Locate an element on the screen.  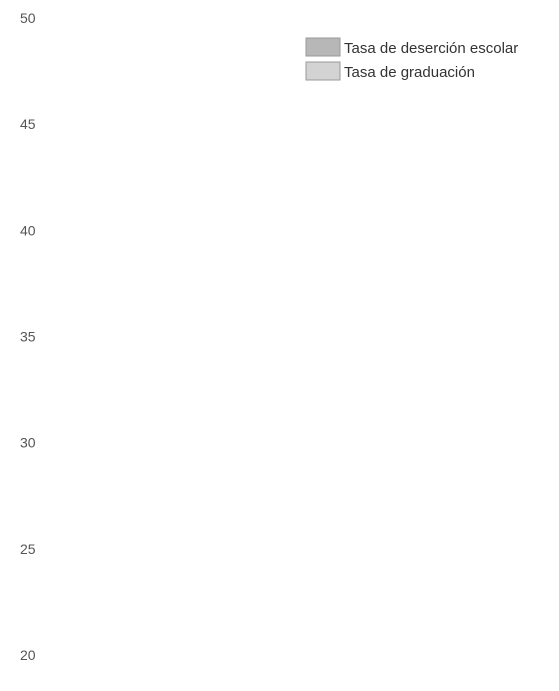
legend-label: Tasa de deserción escolar is located at coordinates (431, 48).